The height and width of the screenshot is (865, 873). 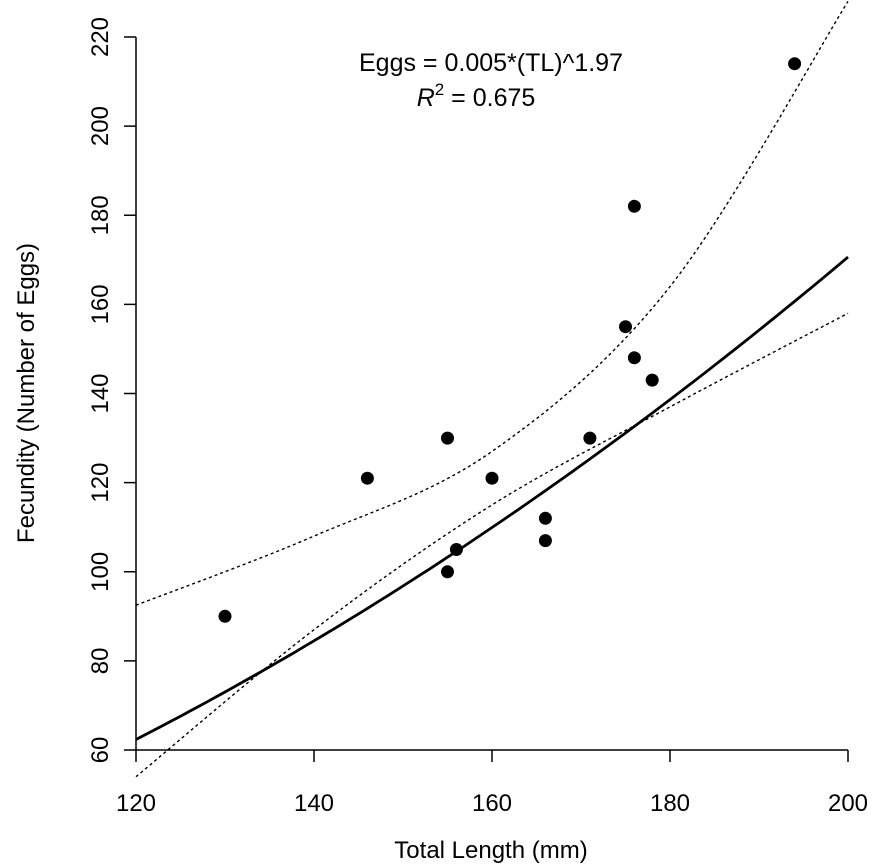 I want to click on x-tick-label: 140, so click(x=314, y=803).